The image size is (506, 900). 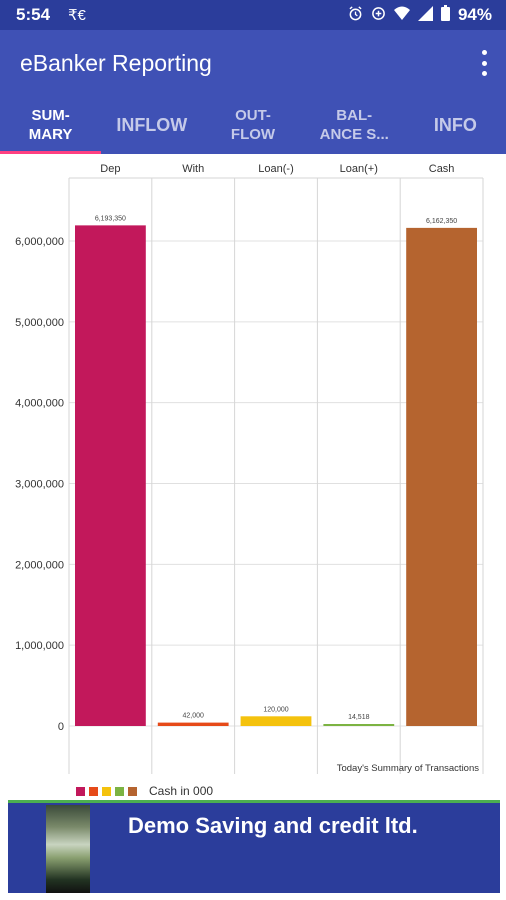 What do you see at coordinates (408, 768) in the screenshot?
I see `chart-caption: Today's Summary of Transactions` at bounding box center [408, 768].